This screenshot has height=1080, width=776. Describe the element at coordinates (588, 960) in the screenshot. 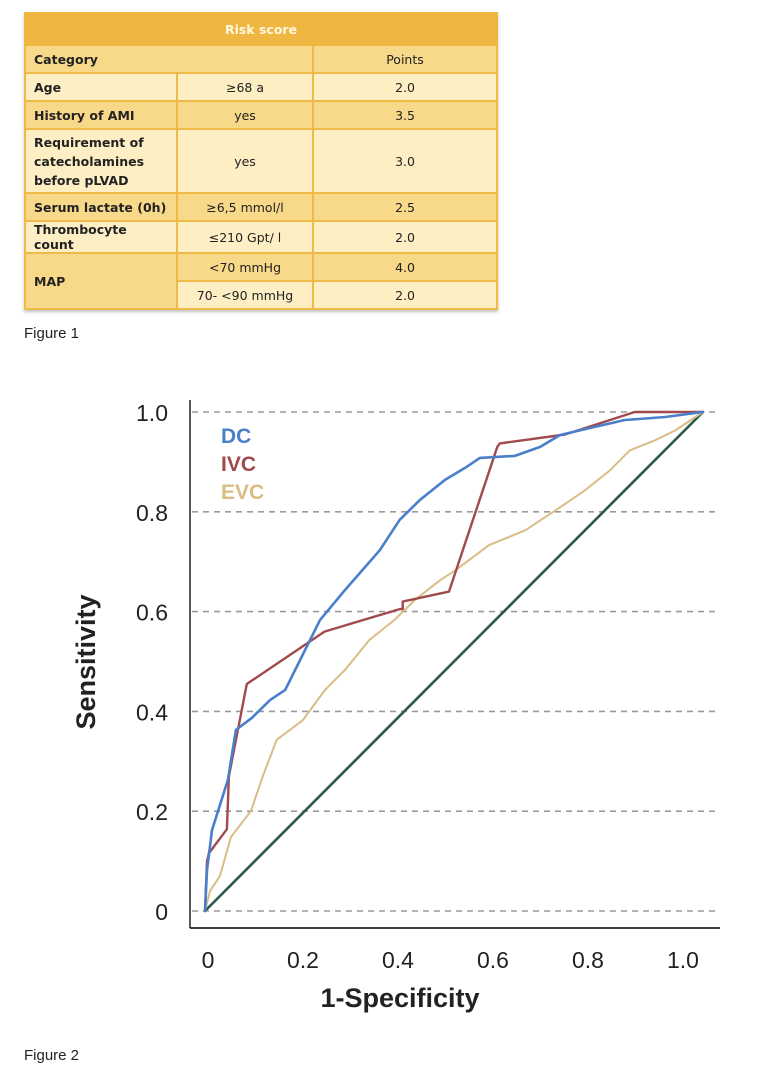

I see `x-tick-label: 0.8` at that location.